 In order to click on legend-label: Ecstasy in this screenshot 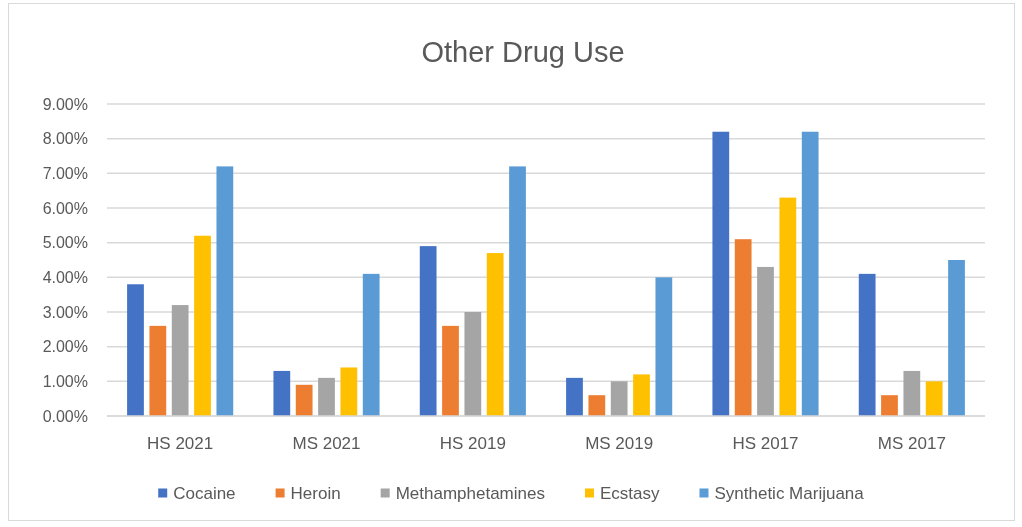, I will do `click(629, 493)`.